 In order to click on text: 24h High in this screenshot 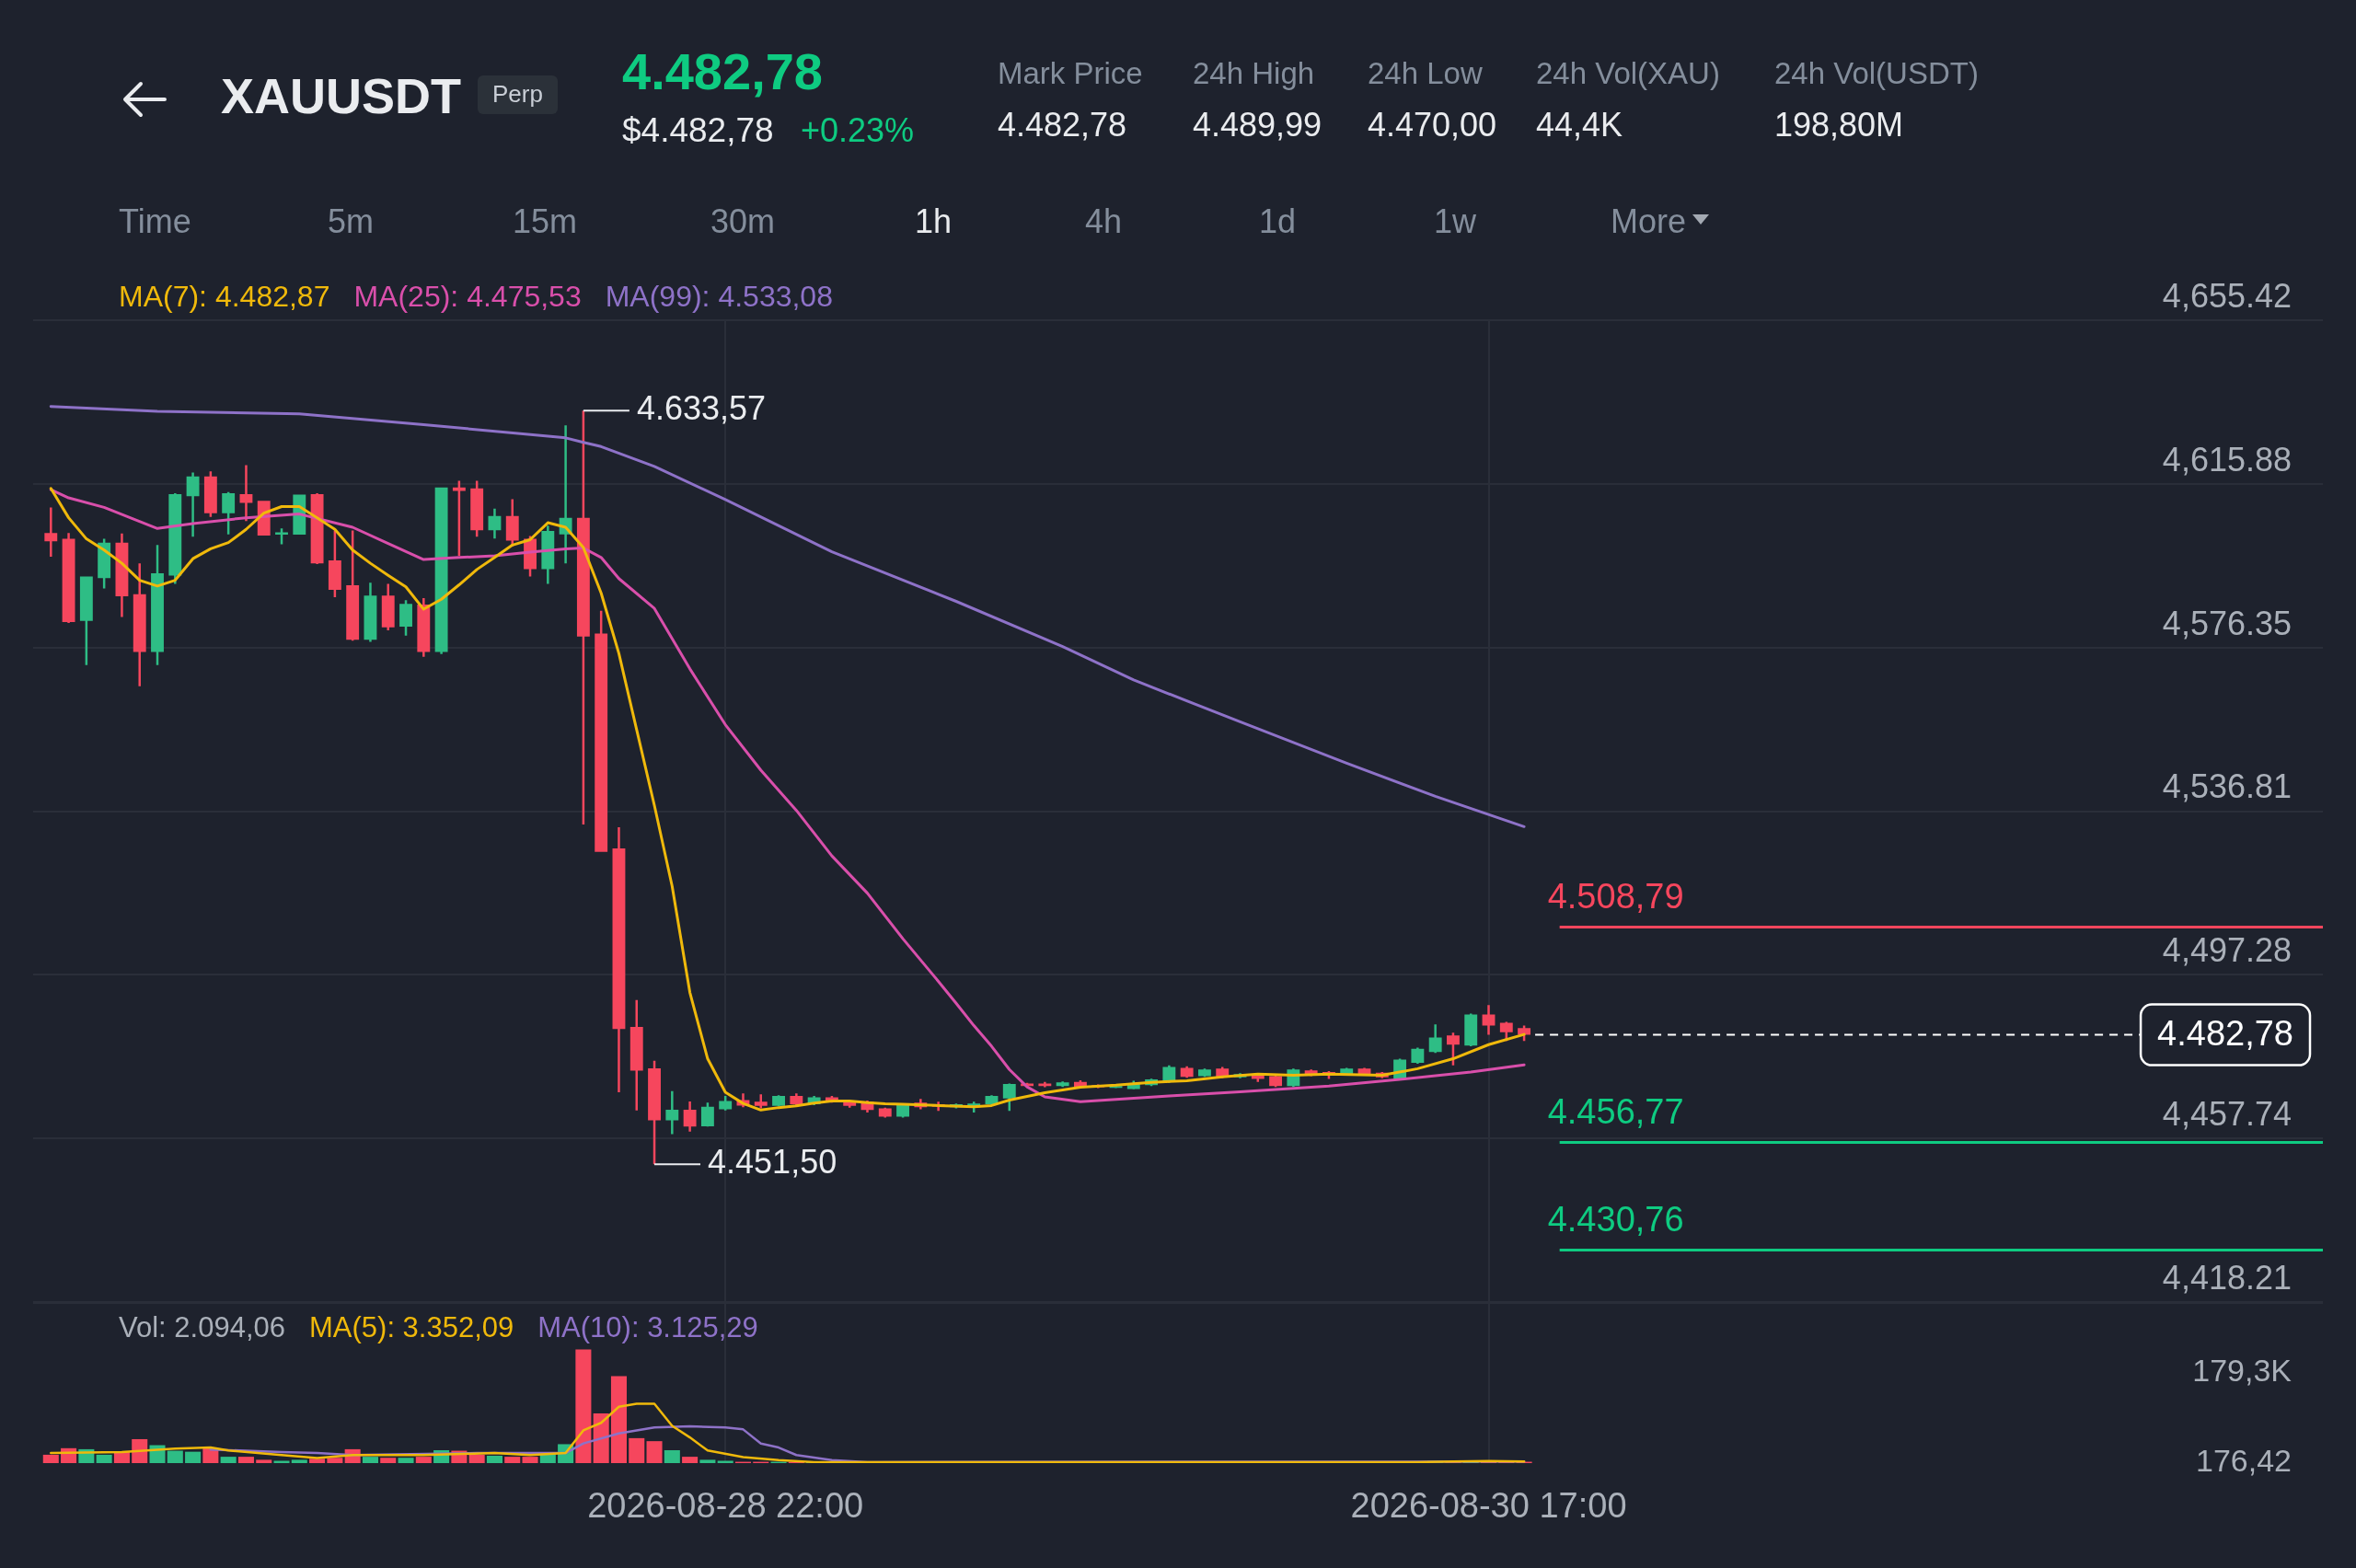, I will do `click(1254, 73)`.